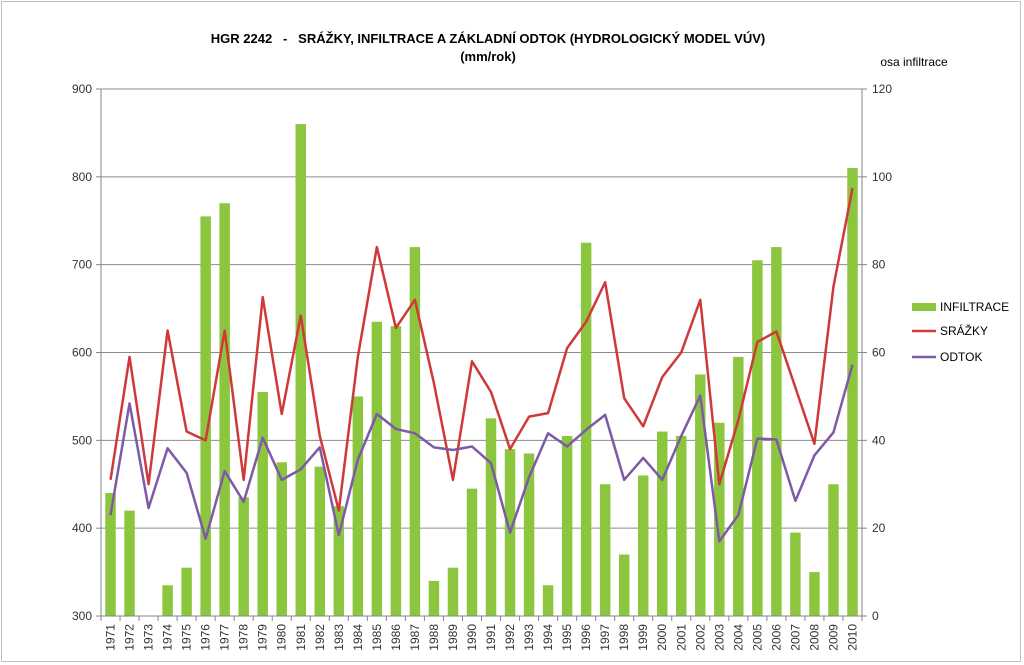 This screenshot has width=1024, height=665. Describe the element at coordinates (82, 177) in the screenshot. I see `y-left-tick-label: 800` at that location.